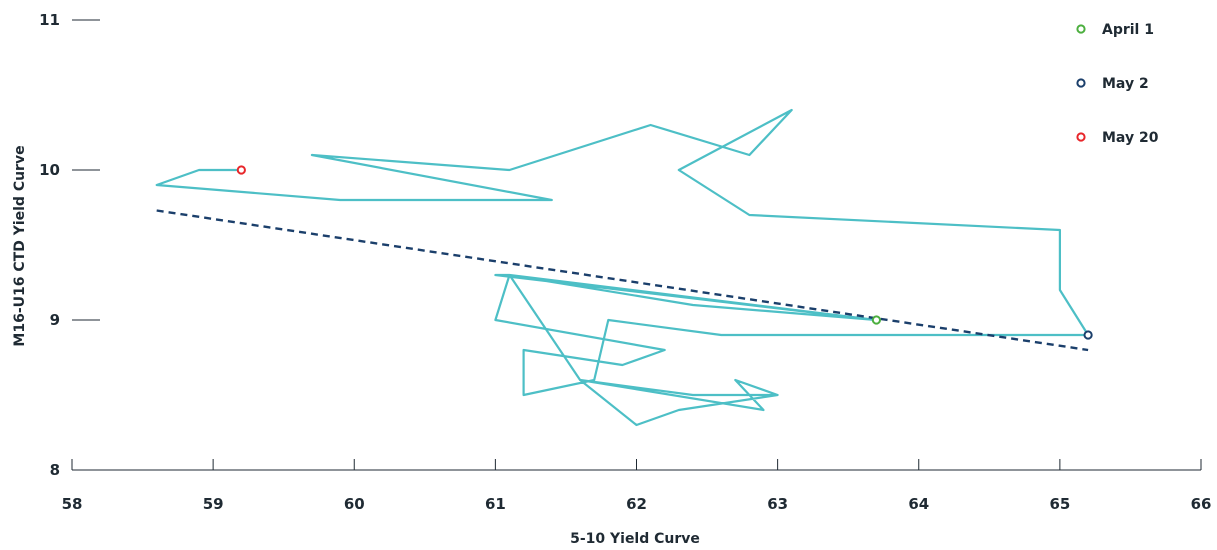 This screenshot has width=1217, height=550. I want to click on y-tick-label: 8, so click(55, 470).